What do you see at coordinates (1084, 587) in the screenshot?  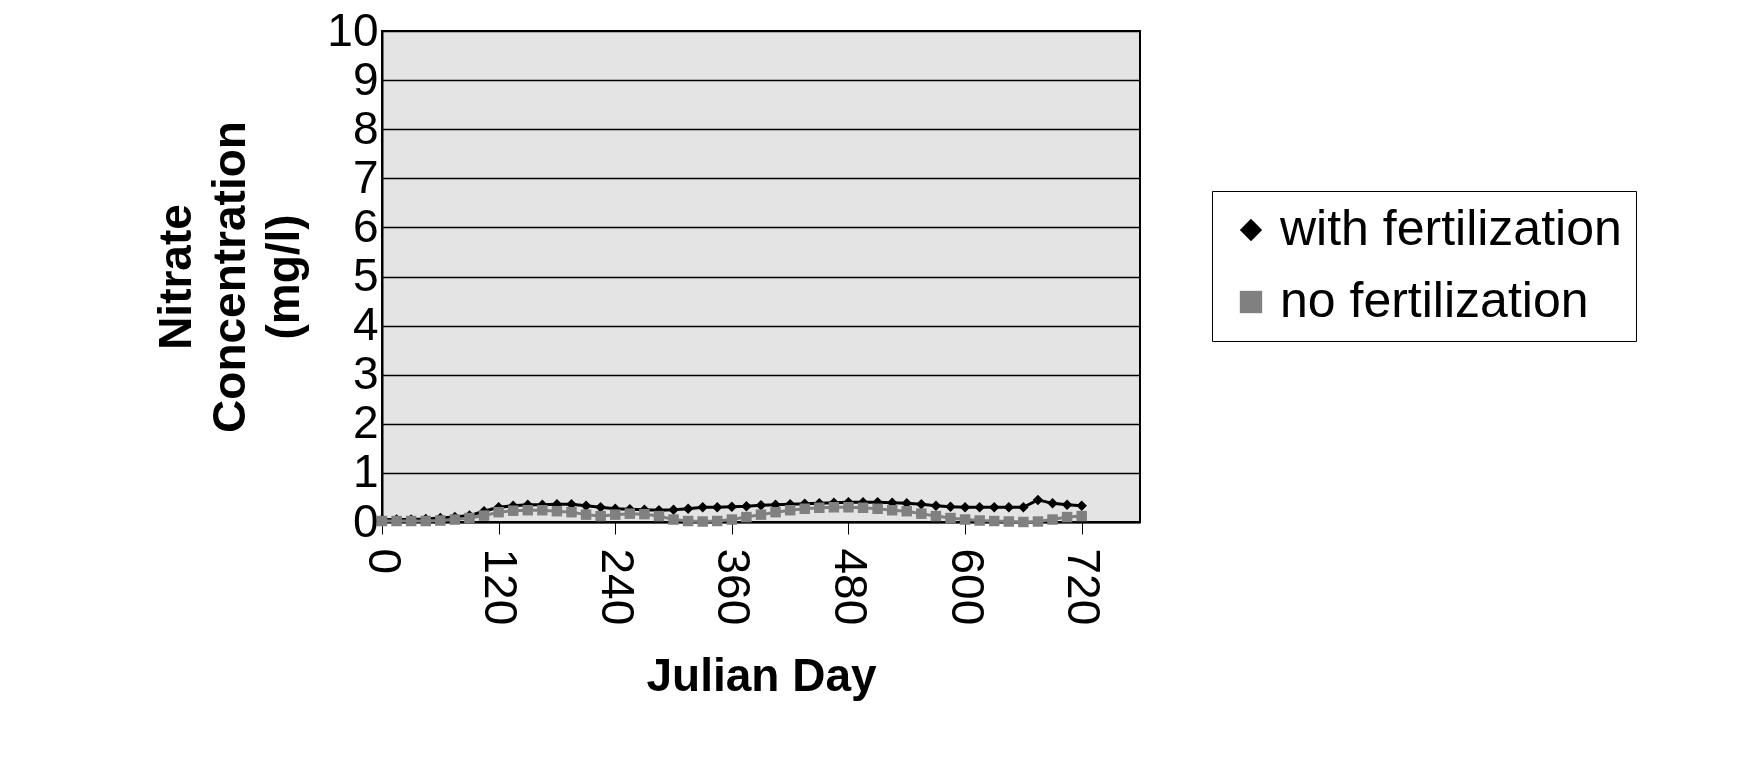 I see `x-tick-label: 720` at bounding box center [1084, 587].